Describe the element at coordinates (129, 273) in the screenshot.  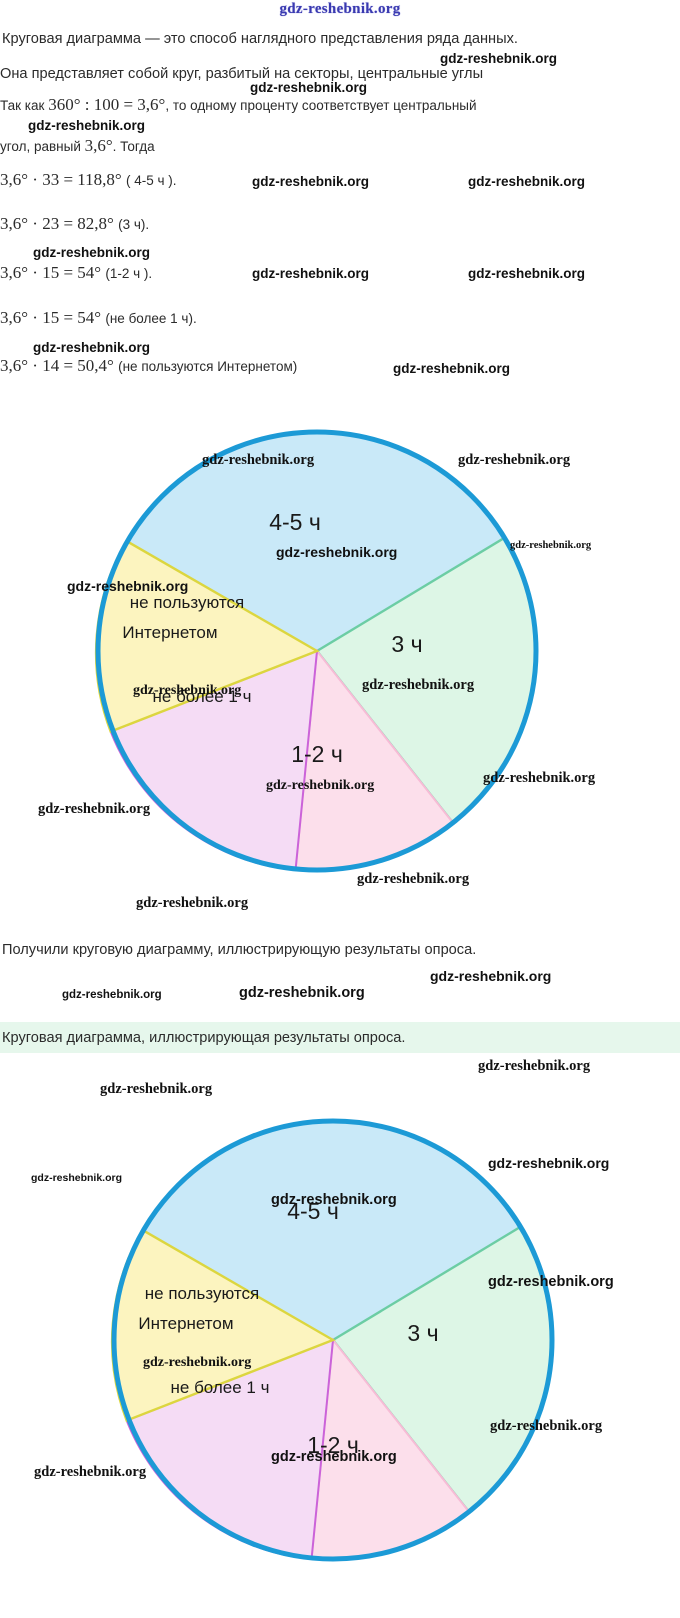
I see `calc-3-note: (1-2 ч ).` at that location.